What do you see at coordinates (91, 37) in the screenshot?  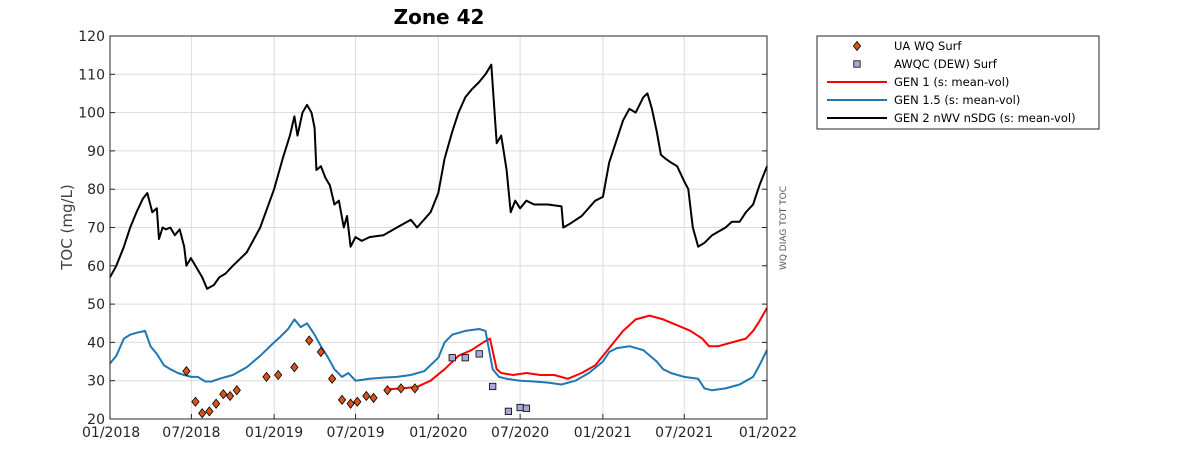 I see `y-tick-label: 120` at bounding box center [91, 37].